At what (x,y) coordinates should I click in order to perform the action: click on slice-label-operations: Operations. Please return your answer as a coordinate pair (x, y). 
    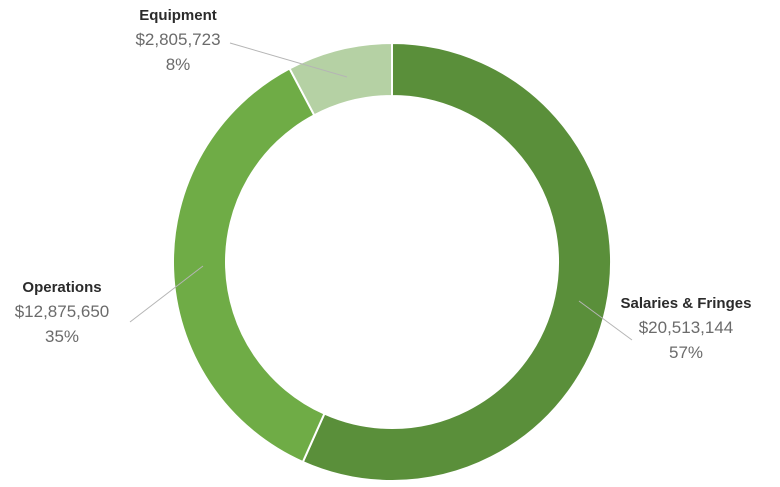
    Looking at the image, I should click on (61, 287).